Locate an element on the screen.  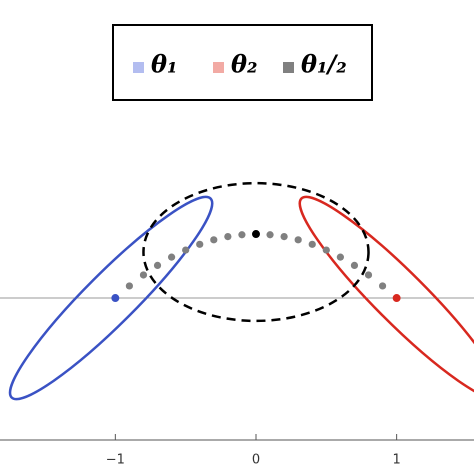
legend-label: θ₁/₂ is located at coordinates (324, 64).